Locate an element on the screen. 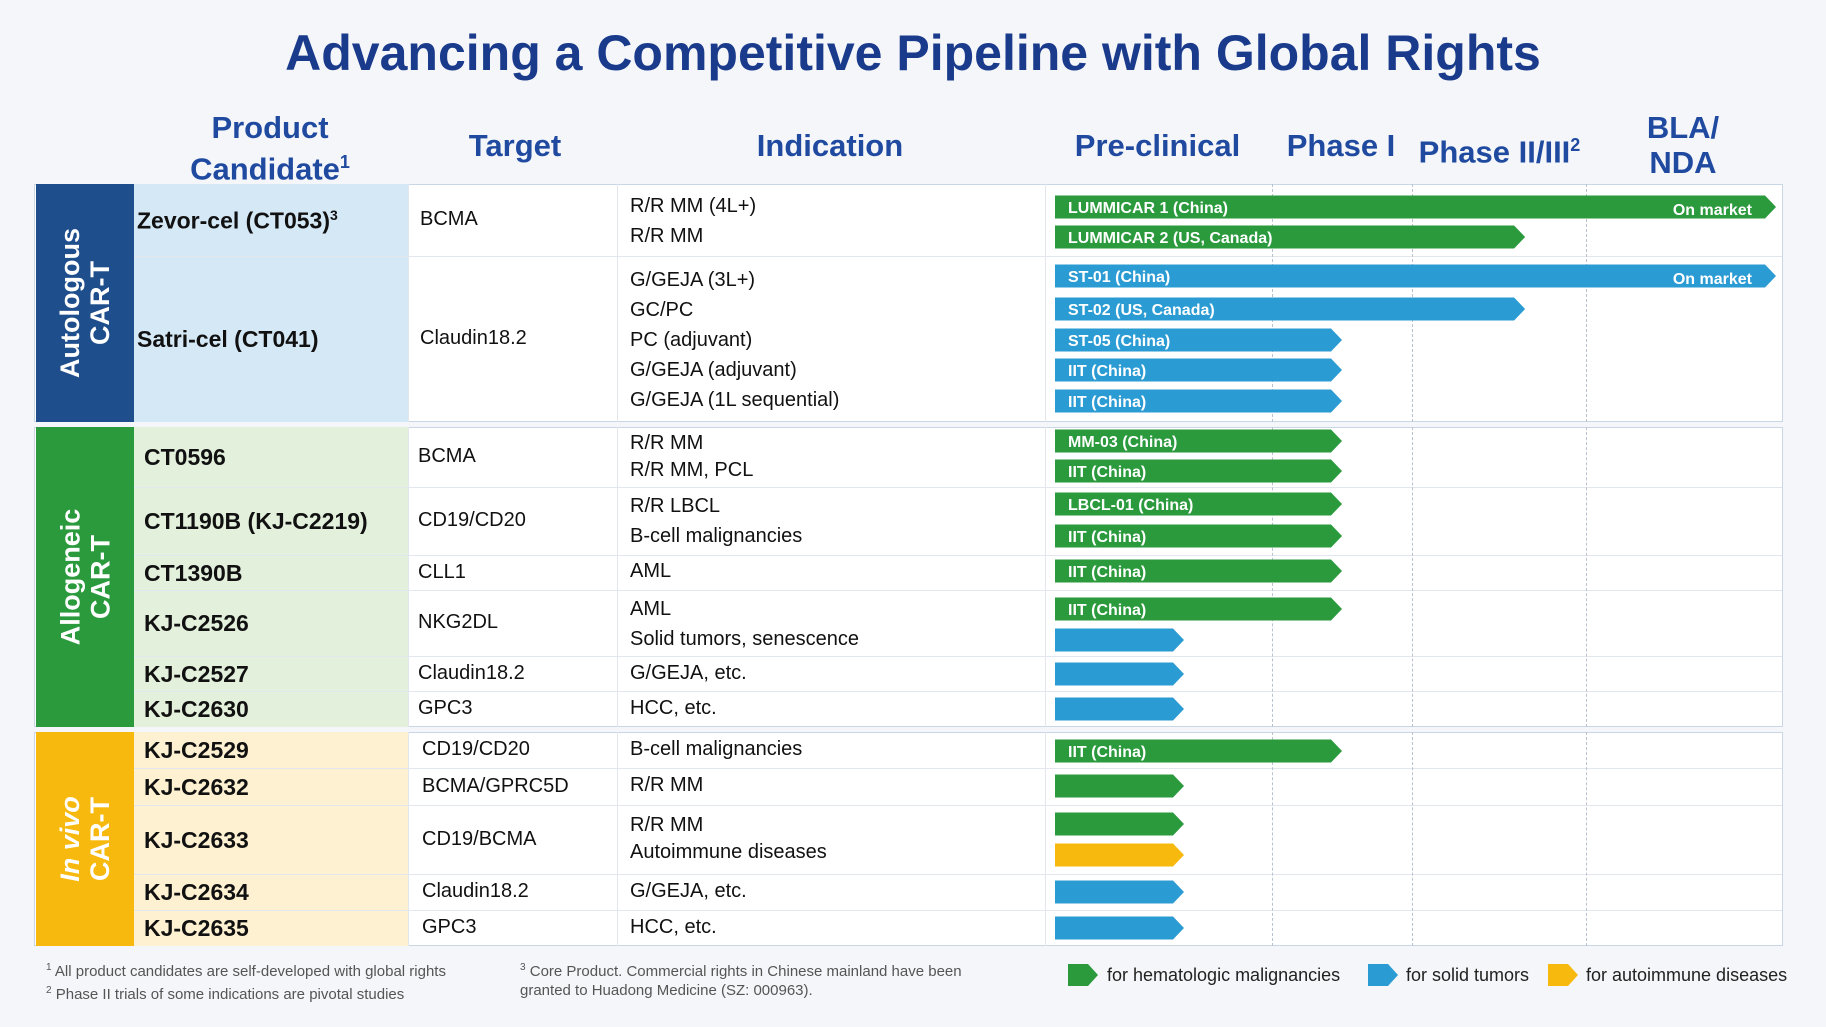 Image resolution: width=1826 pixels, height=1027 pixels. product-name: CT1390B is located at coordinates (193, 573).